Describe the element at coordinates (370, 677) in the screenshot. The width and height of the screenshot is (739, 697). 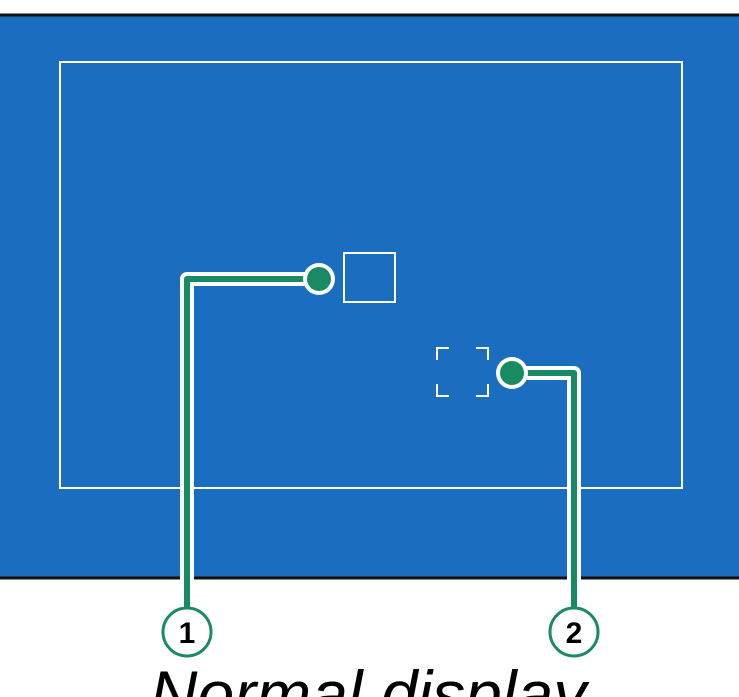
I see `caption-text: Normal display` at that location.